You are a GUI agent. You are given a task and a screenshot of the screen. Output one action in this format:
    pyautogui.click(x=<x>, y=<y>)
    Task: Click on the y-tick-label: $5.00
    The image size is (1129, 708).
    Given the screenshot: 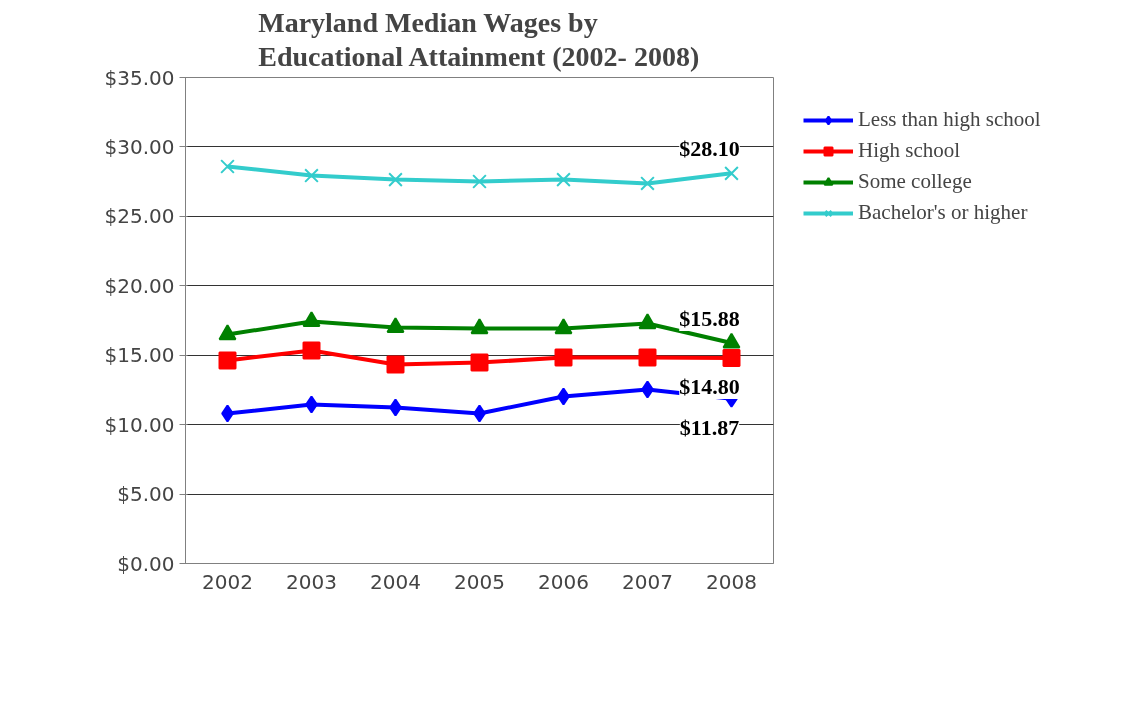 What is the action you would take?
    pyautogui.click(x=146, y=494)
    